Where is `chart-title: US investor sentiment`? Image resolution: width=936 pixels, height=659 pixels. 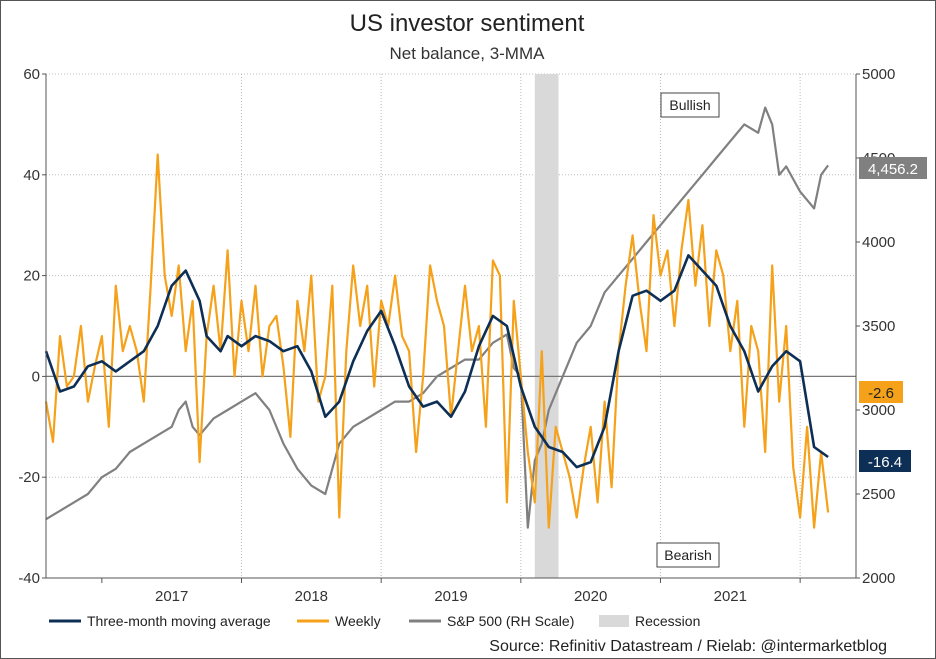
chart-title: US investor sentiment is located at coordinates (467, 23).